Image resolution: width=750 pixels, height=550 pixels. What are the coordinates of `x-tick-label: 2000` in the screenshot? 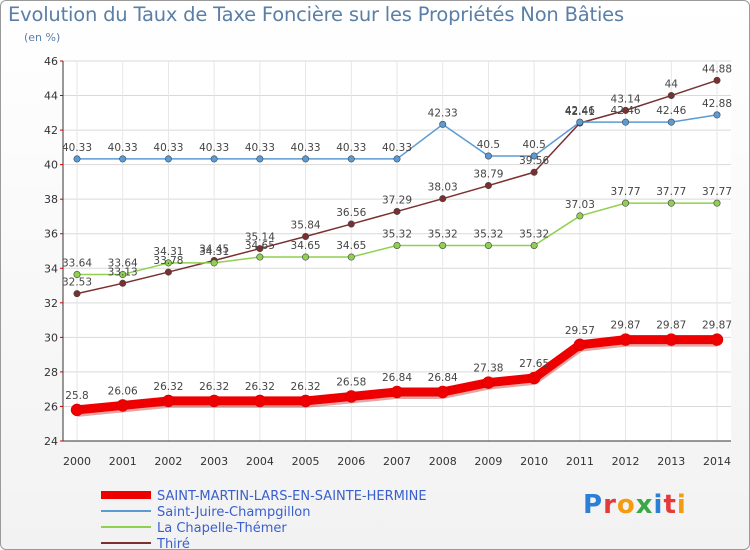 It's located at (77, 461).